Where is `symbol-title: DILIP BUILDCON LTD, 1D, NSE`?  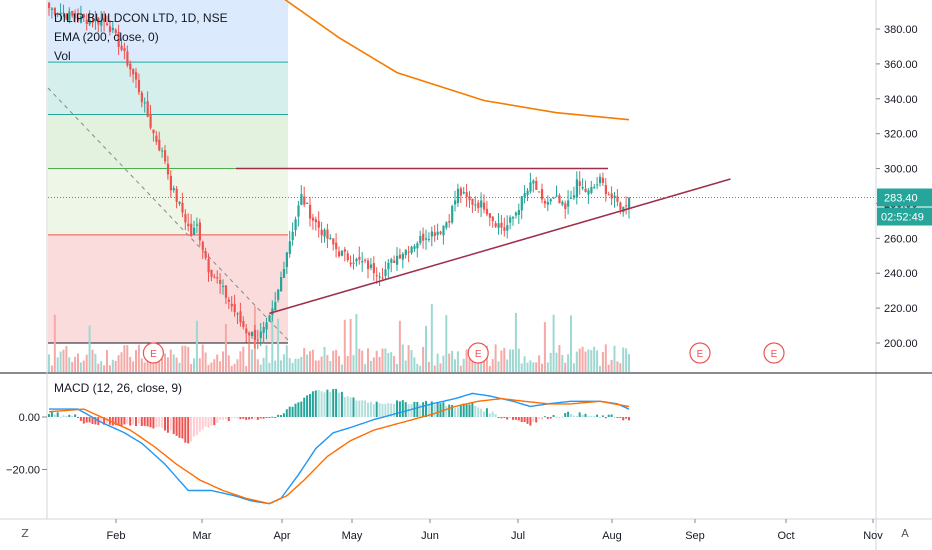
symbol-title: DILIP BUILDCON LTD, 1D, NSE is located at coordinates (141, 18).